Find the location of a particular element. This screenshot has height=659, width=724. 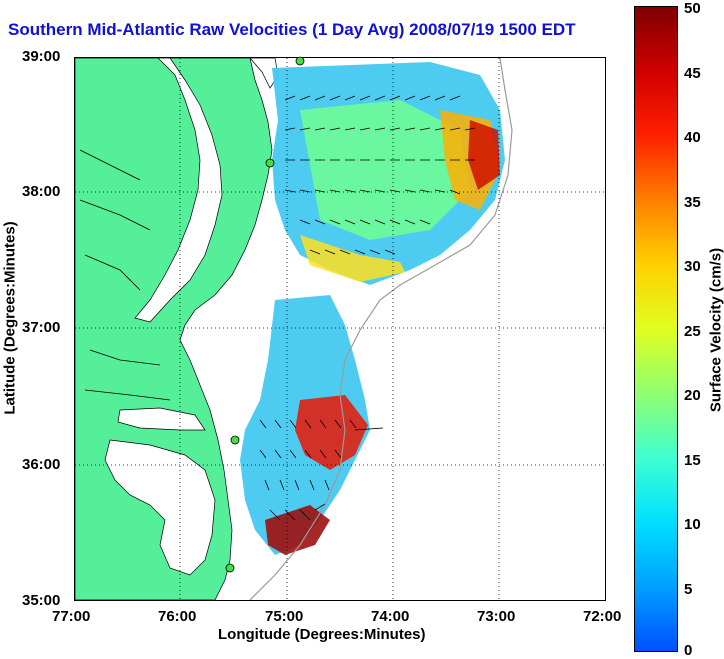

ytick-label: 38:00 is located at coordinates (41, 191).